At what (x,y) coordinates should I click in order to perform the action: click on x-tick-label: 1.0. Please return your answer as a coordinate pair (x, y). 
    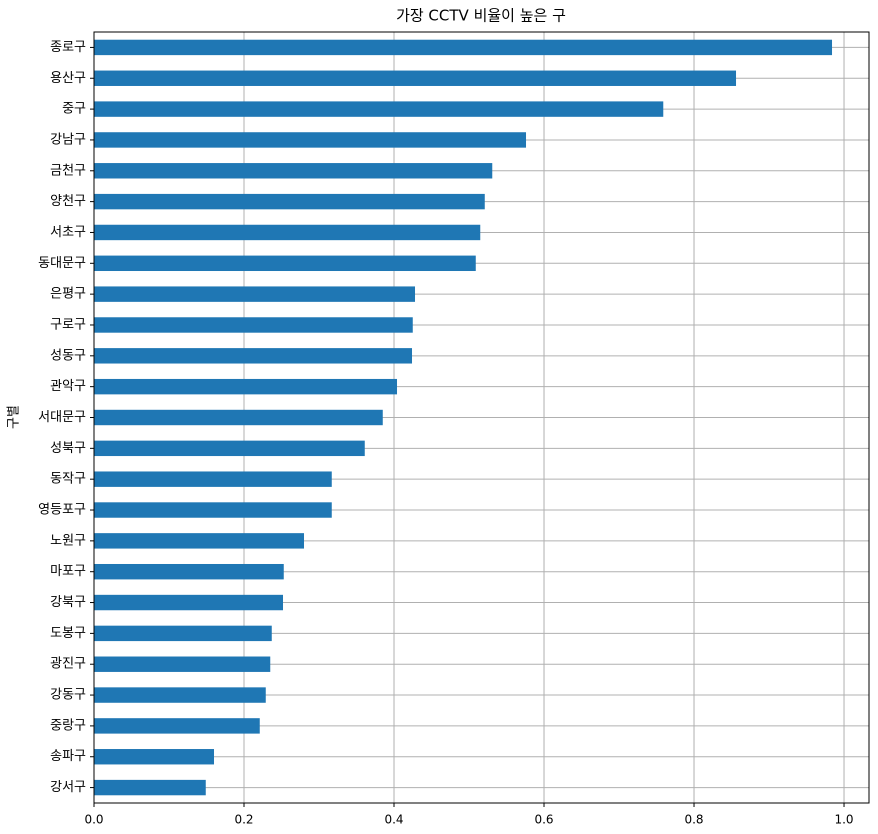
    Looking at the image, I should click on (843, 820).